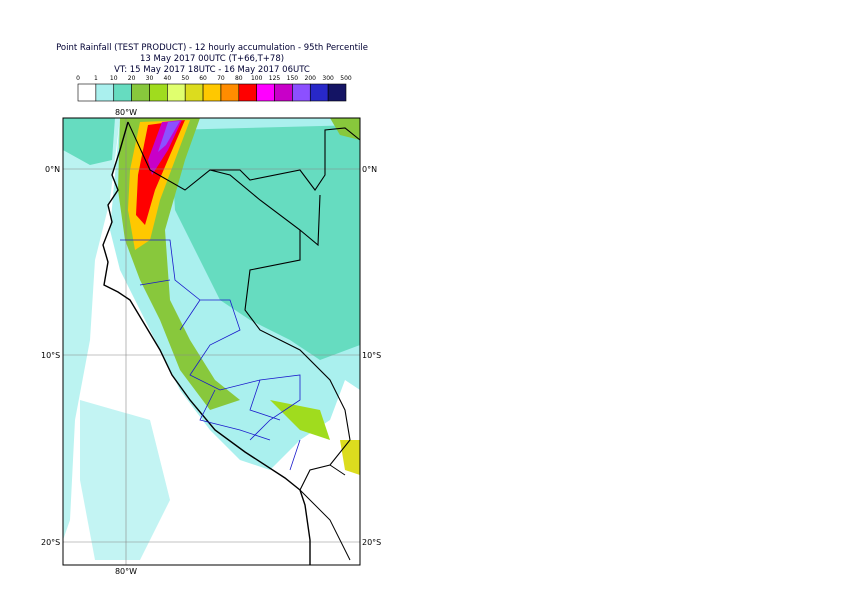  I want to click on legend-label: 20, so click(132, 78).